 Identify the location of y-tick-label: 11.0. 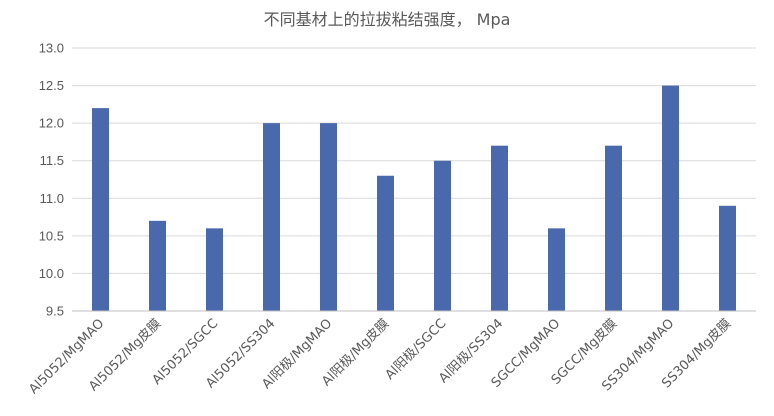
(52, 198).